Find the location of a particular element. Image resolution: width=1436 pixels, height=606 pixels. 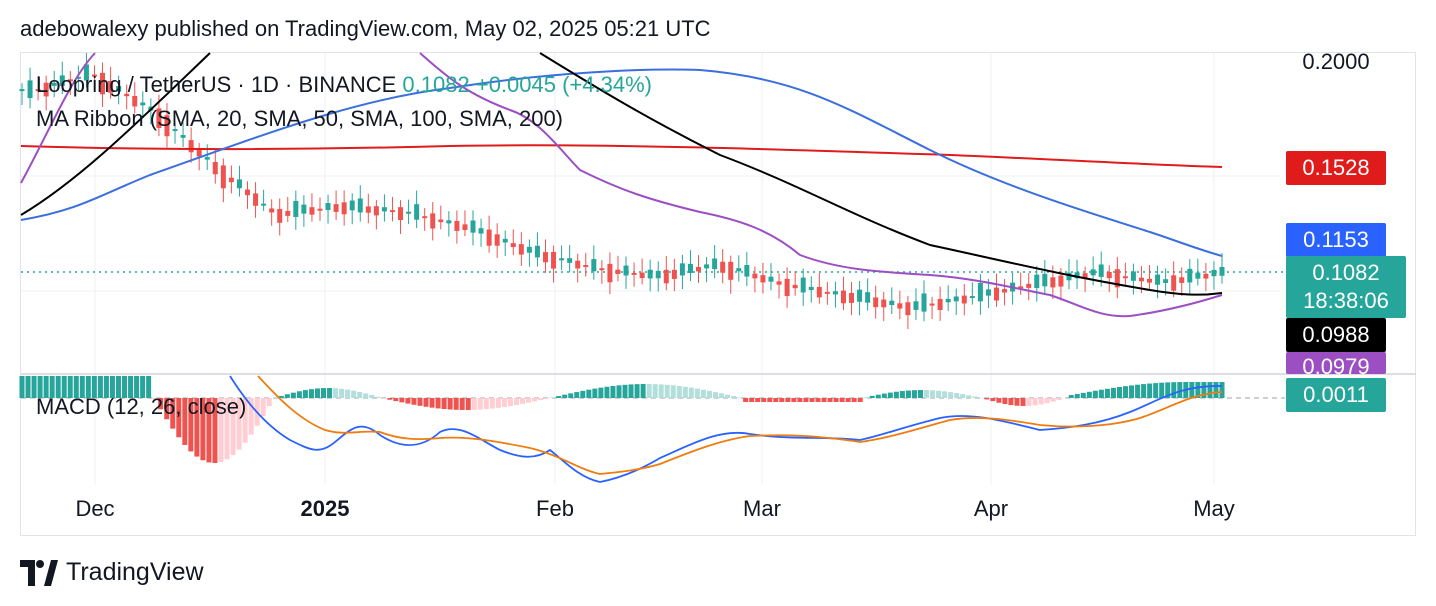

macd-price-label: 0.0011 is located at coordinates (1336, 395).